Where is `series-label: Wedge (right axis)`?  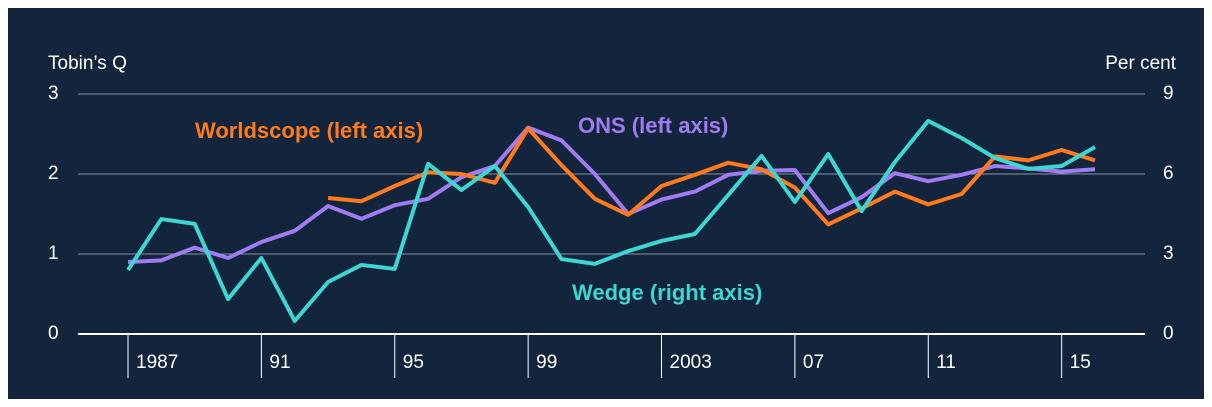
series-label: Wedge (right axis) is located at coordinates (667, 292).